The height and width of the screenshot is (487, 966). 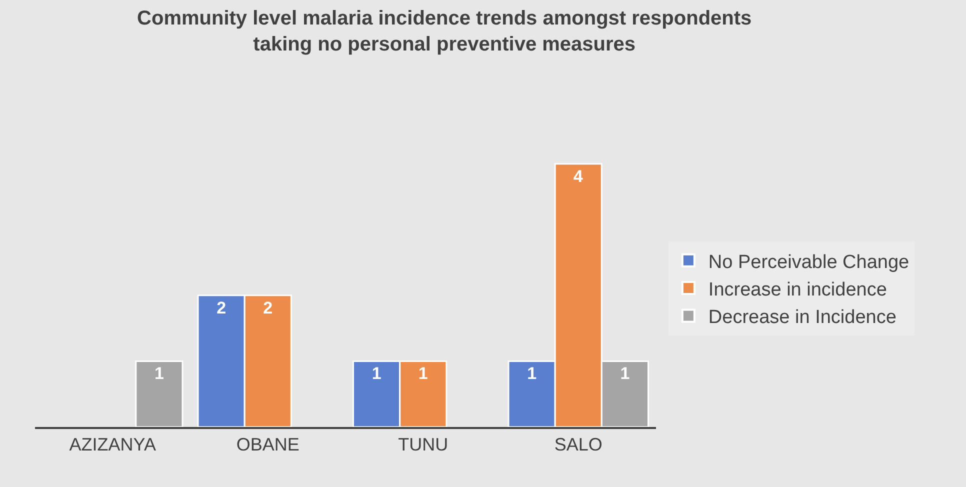 I want to click on x-tick-label: SALO, so click(x=578, y=444).